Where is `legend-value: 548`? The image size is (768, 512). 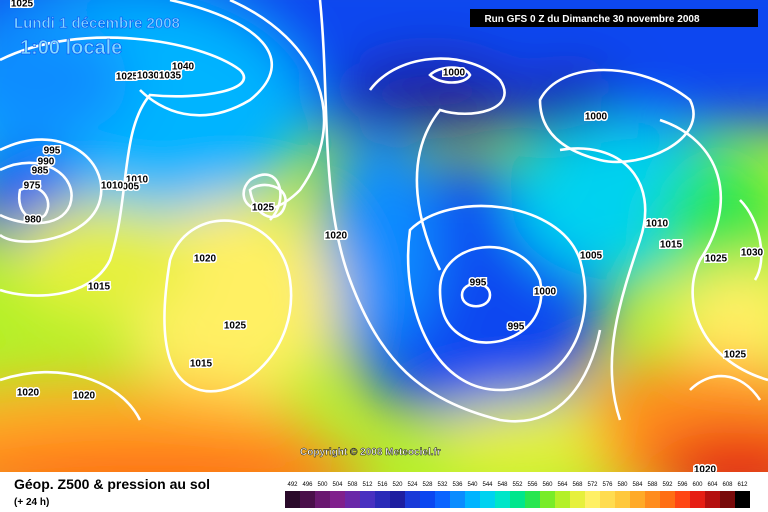
legend-value: 548 is located at coordinates (502, 485).